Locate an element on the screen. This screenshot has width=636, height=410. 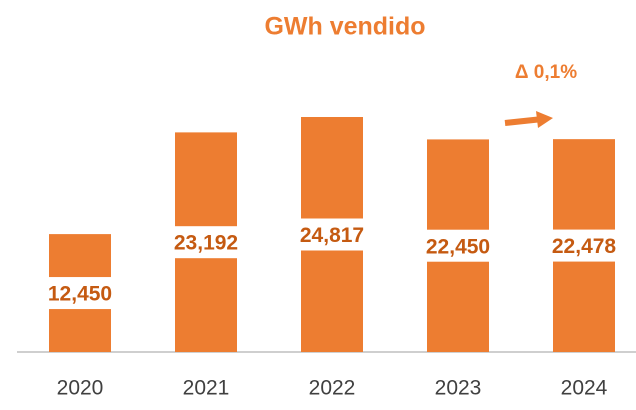
value-label: 22,478 is located at coordinates (584, 246).